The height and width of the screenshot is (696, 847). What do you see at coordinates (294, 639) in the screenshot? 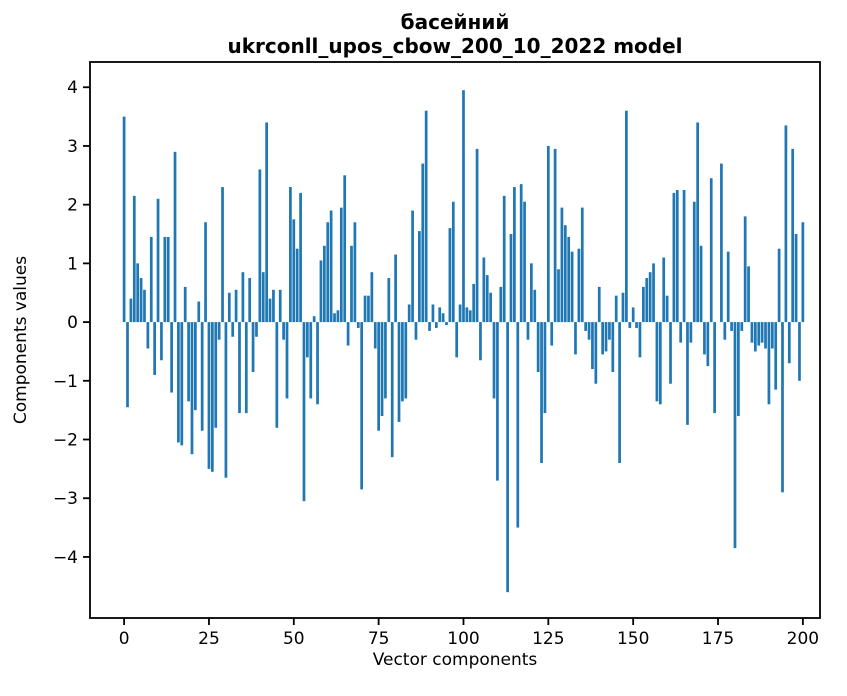
I see `x-tick-label: 50` at bounding box center [294, 639].